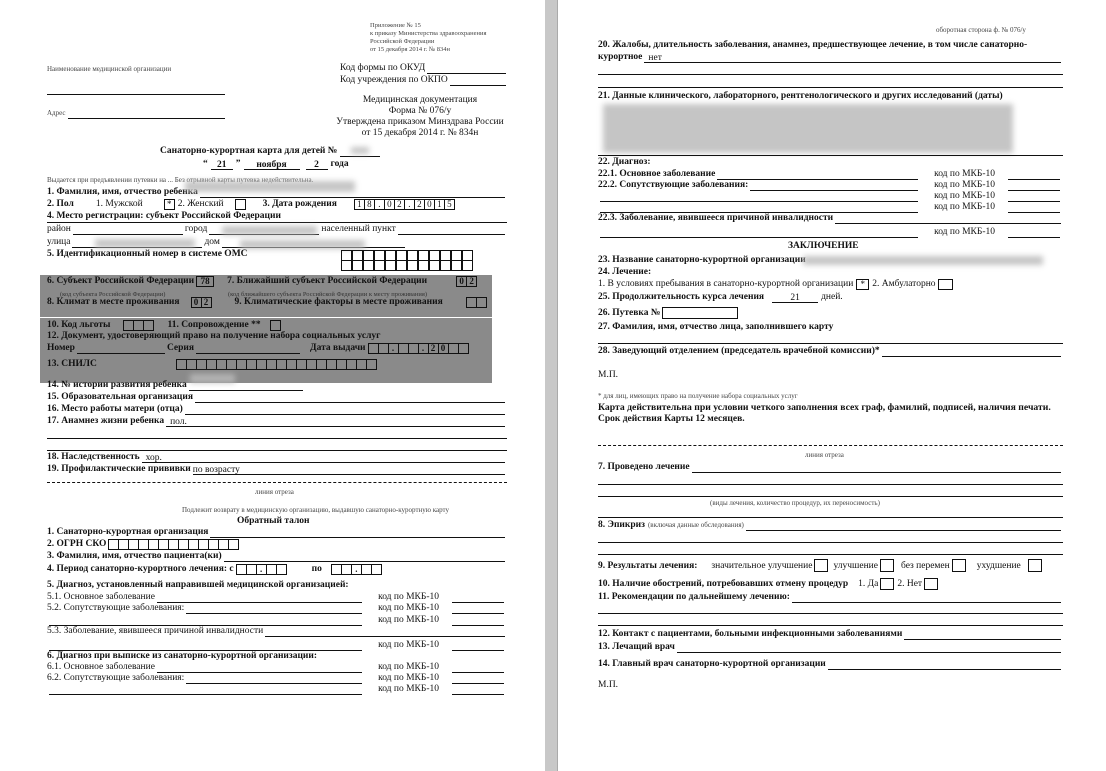 The height and width of the screenshot is (771, 1106). Describe the element at coordinates (240, 204) in the screenshot. I see `female-checkbox` at that location.